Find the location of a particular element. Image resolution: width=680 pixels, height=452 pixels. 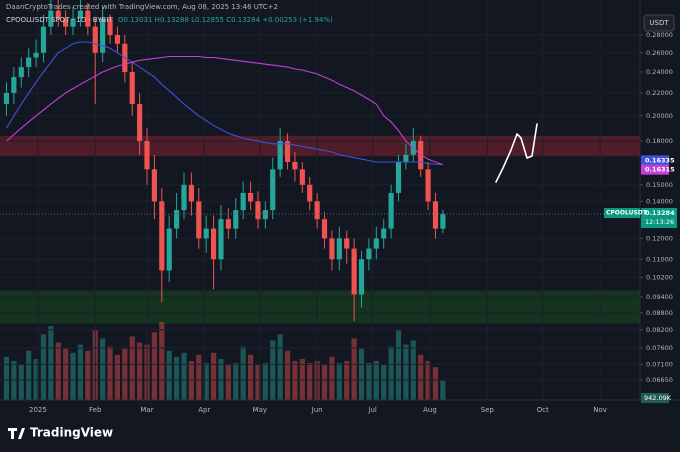

symbol-tag is located at coordinates (622, 212).